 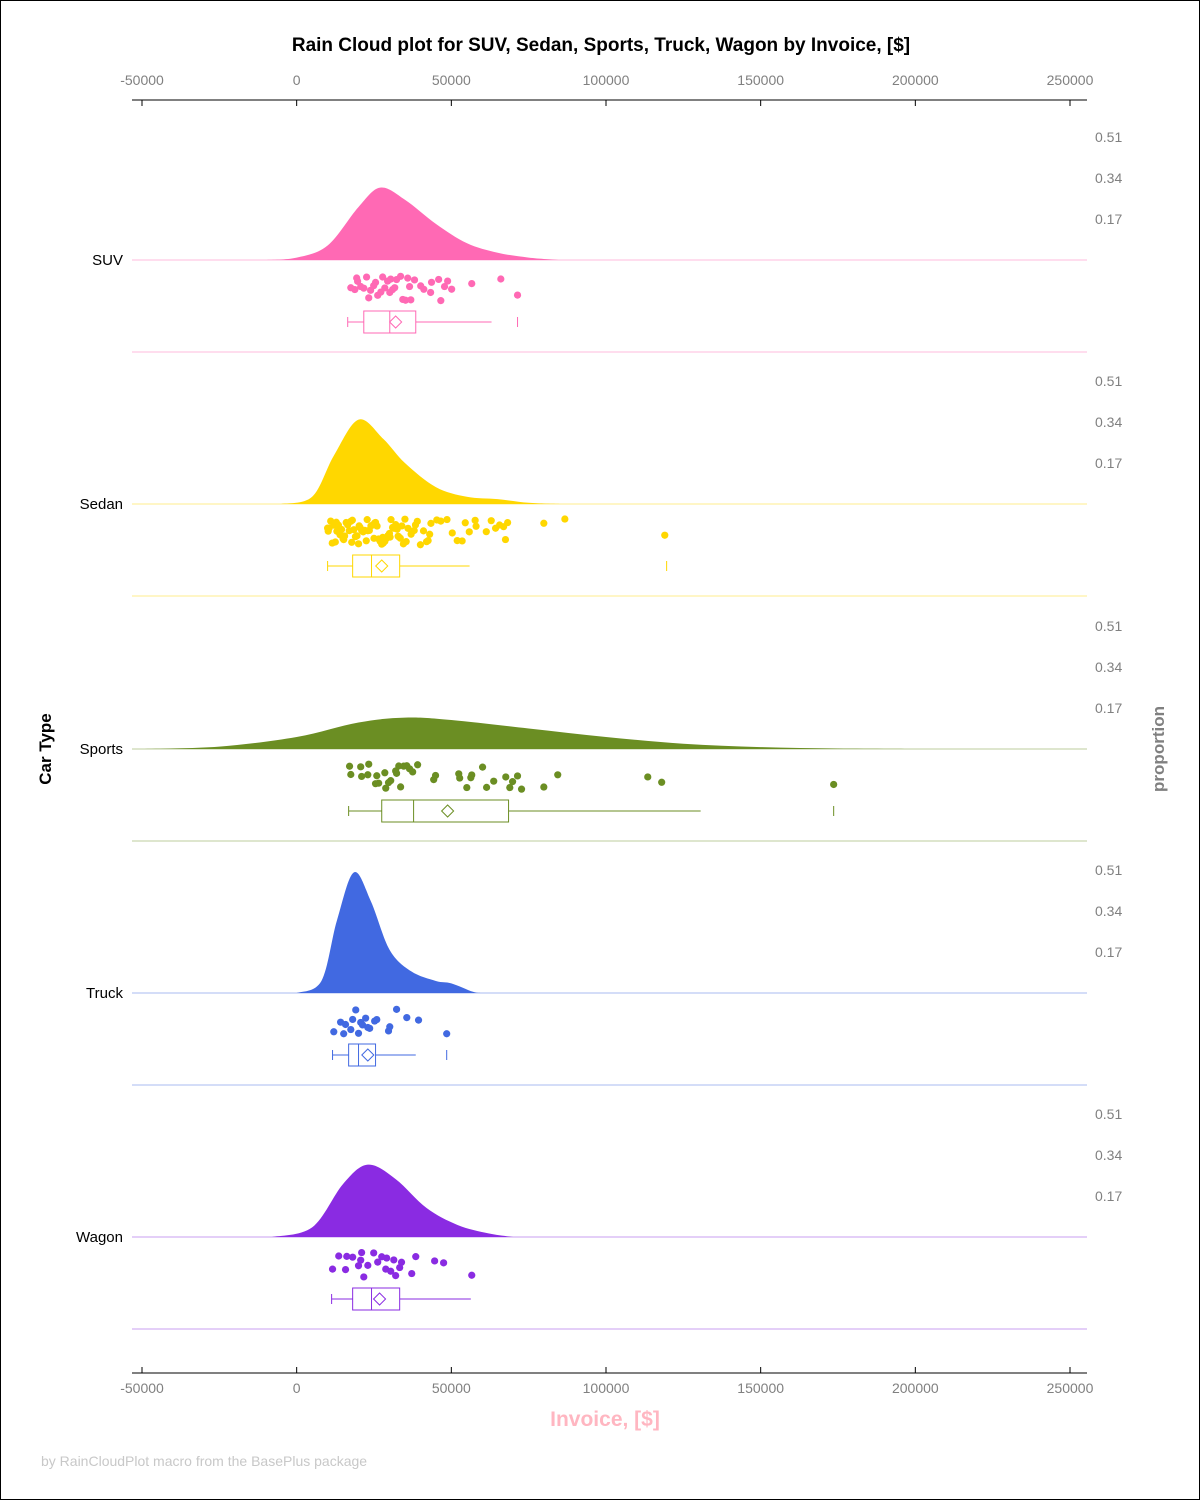 I want to click on category-label: Sports, so click(x=101, y=749).